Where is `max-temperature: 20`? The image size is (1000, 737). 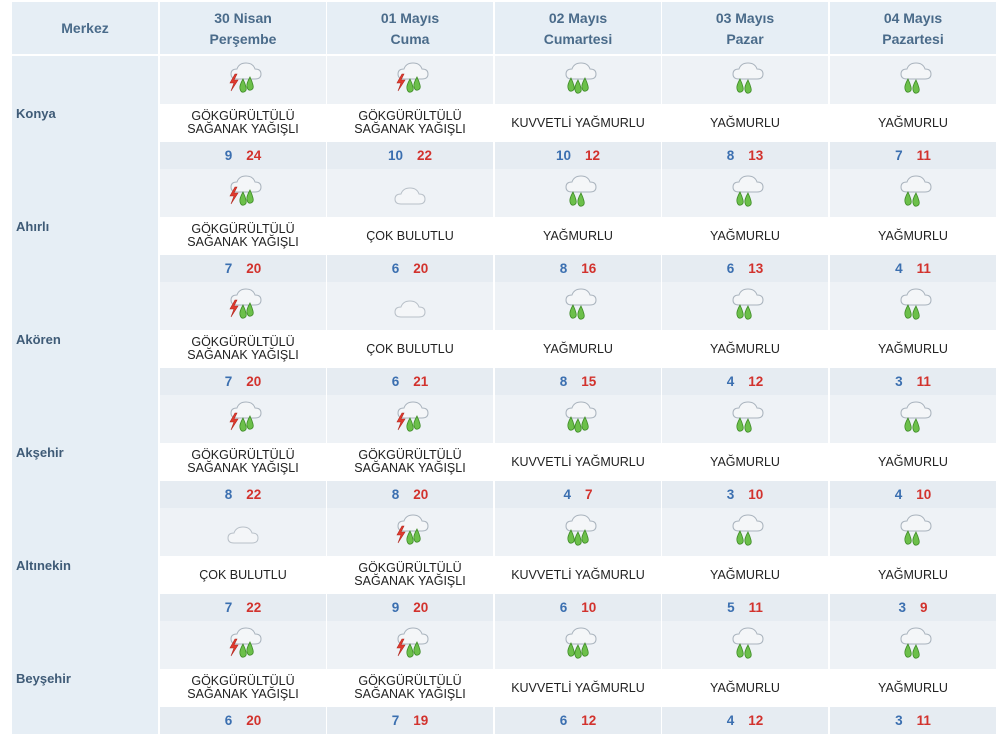
max-temperature: 20 is located at coordinates (421, 494).